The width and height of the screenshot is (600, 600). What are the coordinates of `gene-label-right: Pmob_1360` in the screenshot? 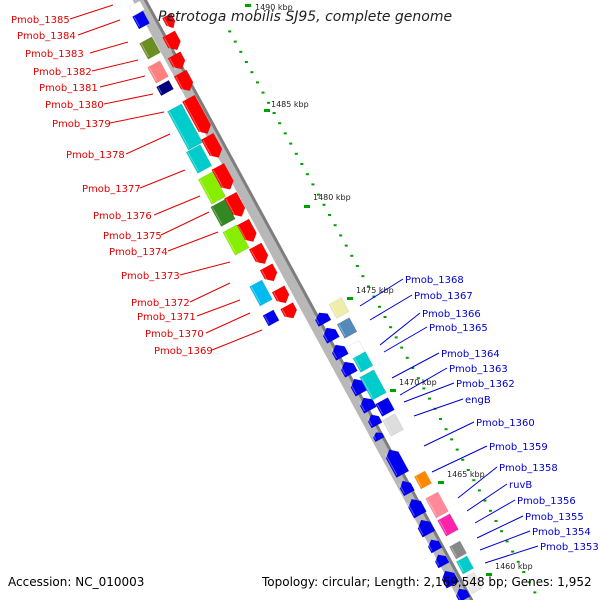 It's located at (505, 423).